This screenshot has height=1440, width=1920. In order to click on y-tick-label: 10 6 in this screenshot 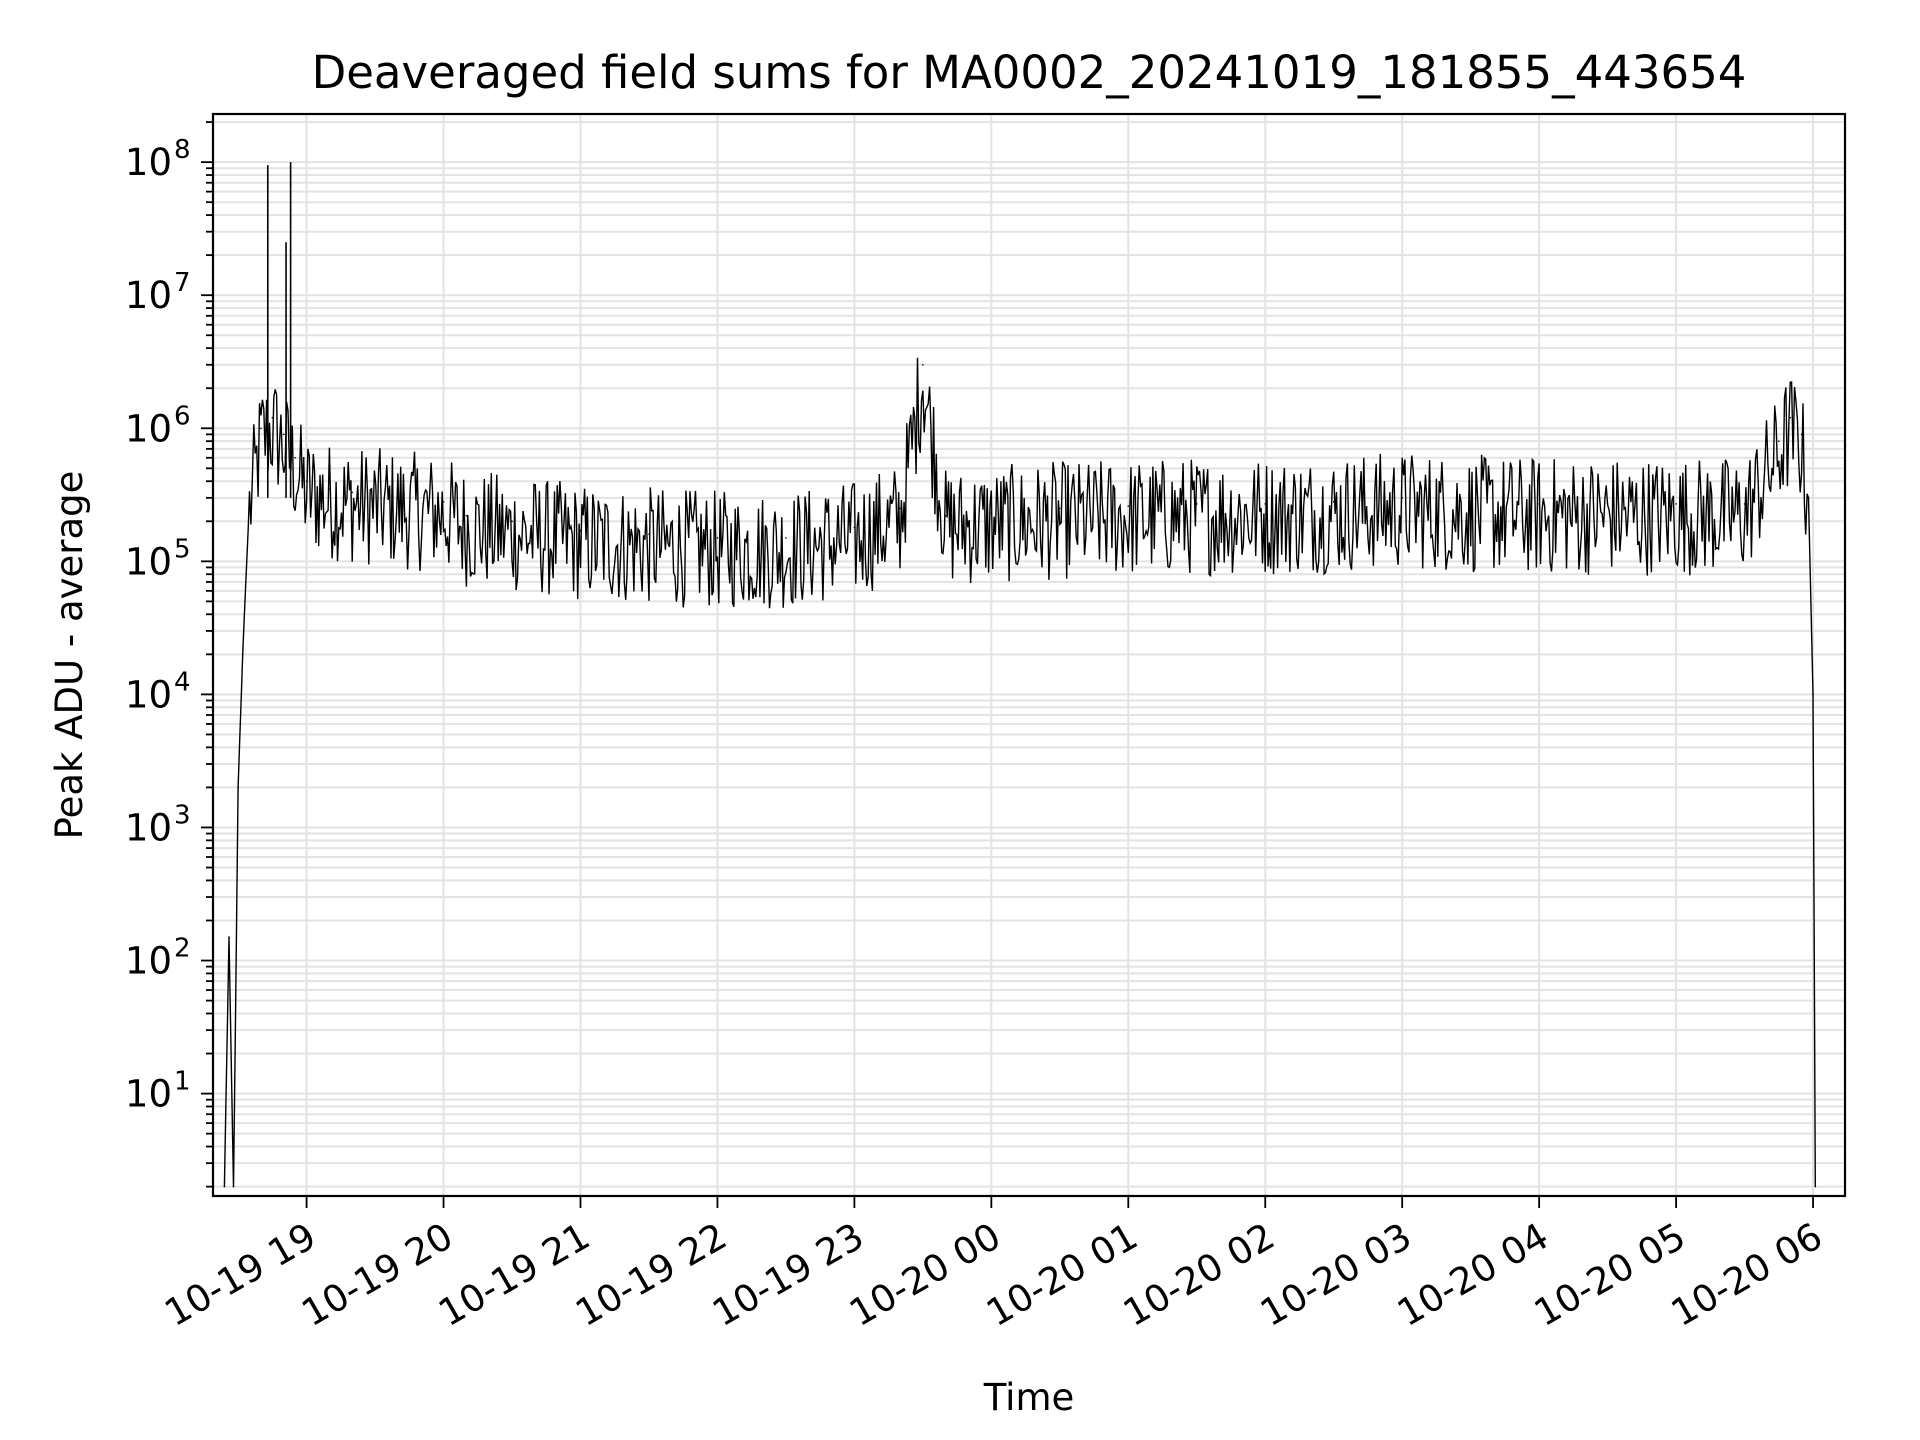, I will do `click(158, 425)`.